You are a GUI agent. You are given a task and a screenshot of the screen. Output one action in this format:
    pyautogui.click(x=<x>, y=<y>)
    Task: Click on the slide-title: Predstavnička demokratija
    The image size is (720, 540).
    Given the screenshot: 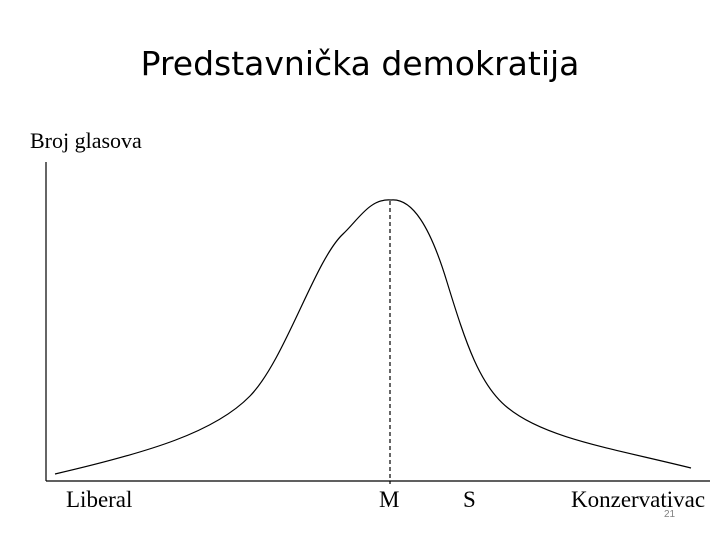 What is the action you would take?
    pyautogui.click(x=360, y=63)
    